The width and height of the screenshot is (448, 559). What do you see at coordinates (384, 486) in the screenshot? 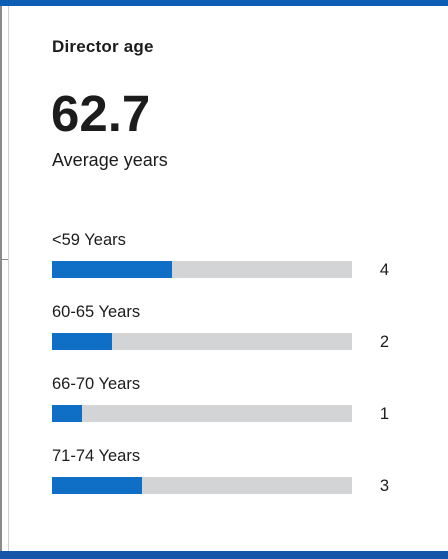
I see `bar-value-label: 3` at bounding box center [384, 486].